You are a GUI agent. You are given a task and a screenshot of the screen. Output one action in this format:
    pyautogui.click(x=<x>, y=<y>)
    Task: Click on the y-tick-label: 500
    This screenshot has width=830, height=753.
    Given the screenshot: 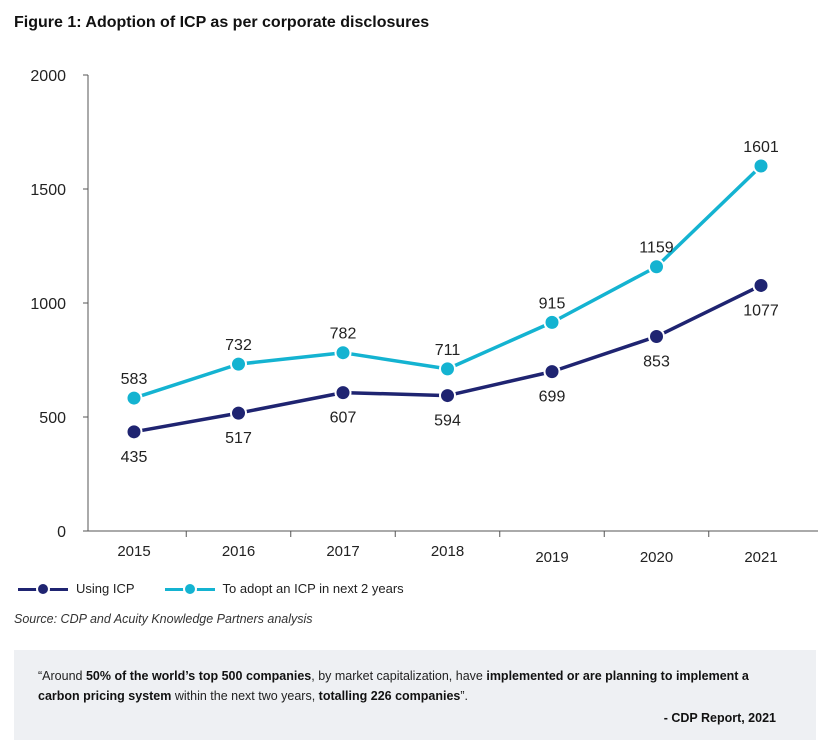 What is the action you would take?
    pyautogui.click(x=52, y=418)
    